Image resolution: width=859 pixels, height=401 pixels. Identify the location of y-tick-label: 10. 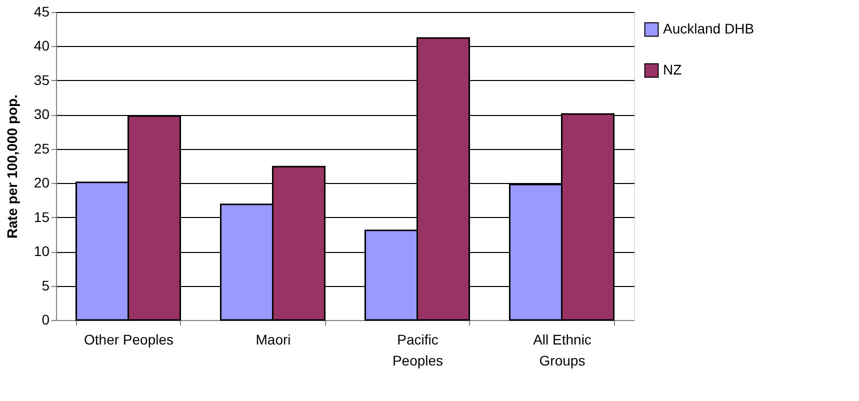
(42, 251).